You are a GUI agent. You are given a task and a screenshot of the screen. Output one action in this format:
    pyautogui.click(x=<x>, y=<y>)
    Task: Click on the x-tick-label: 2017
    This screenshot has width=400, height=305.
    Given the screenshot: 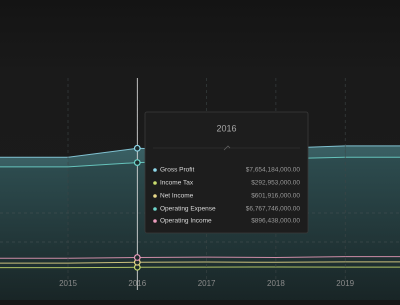 What is the action you would take?
    pyautogui.click(x=207, y=283)
    